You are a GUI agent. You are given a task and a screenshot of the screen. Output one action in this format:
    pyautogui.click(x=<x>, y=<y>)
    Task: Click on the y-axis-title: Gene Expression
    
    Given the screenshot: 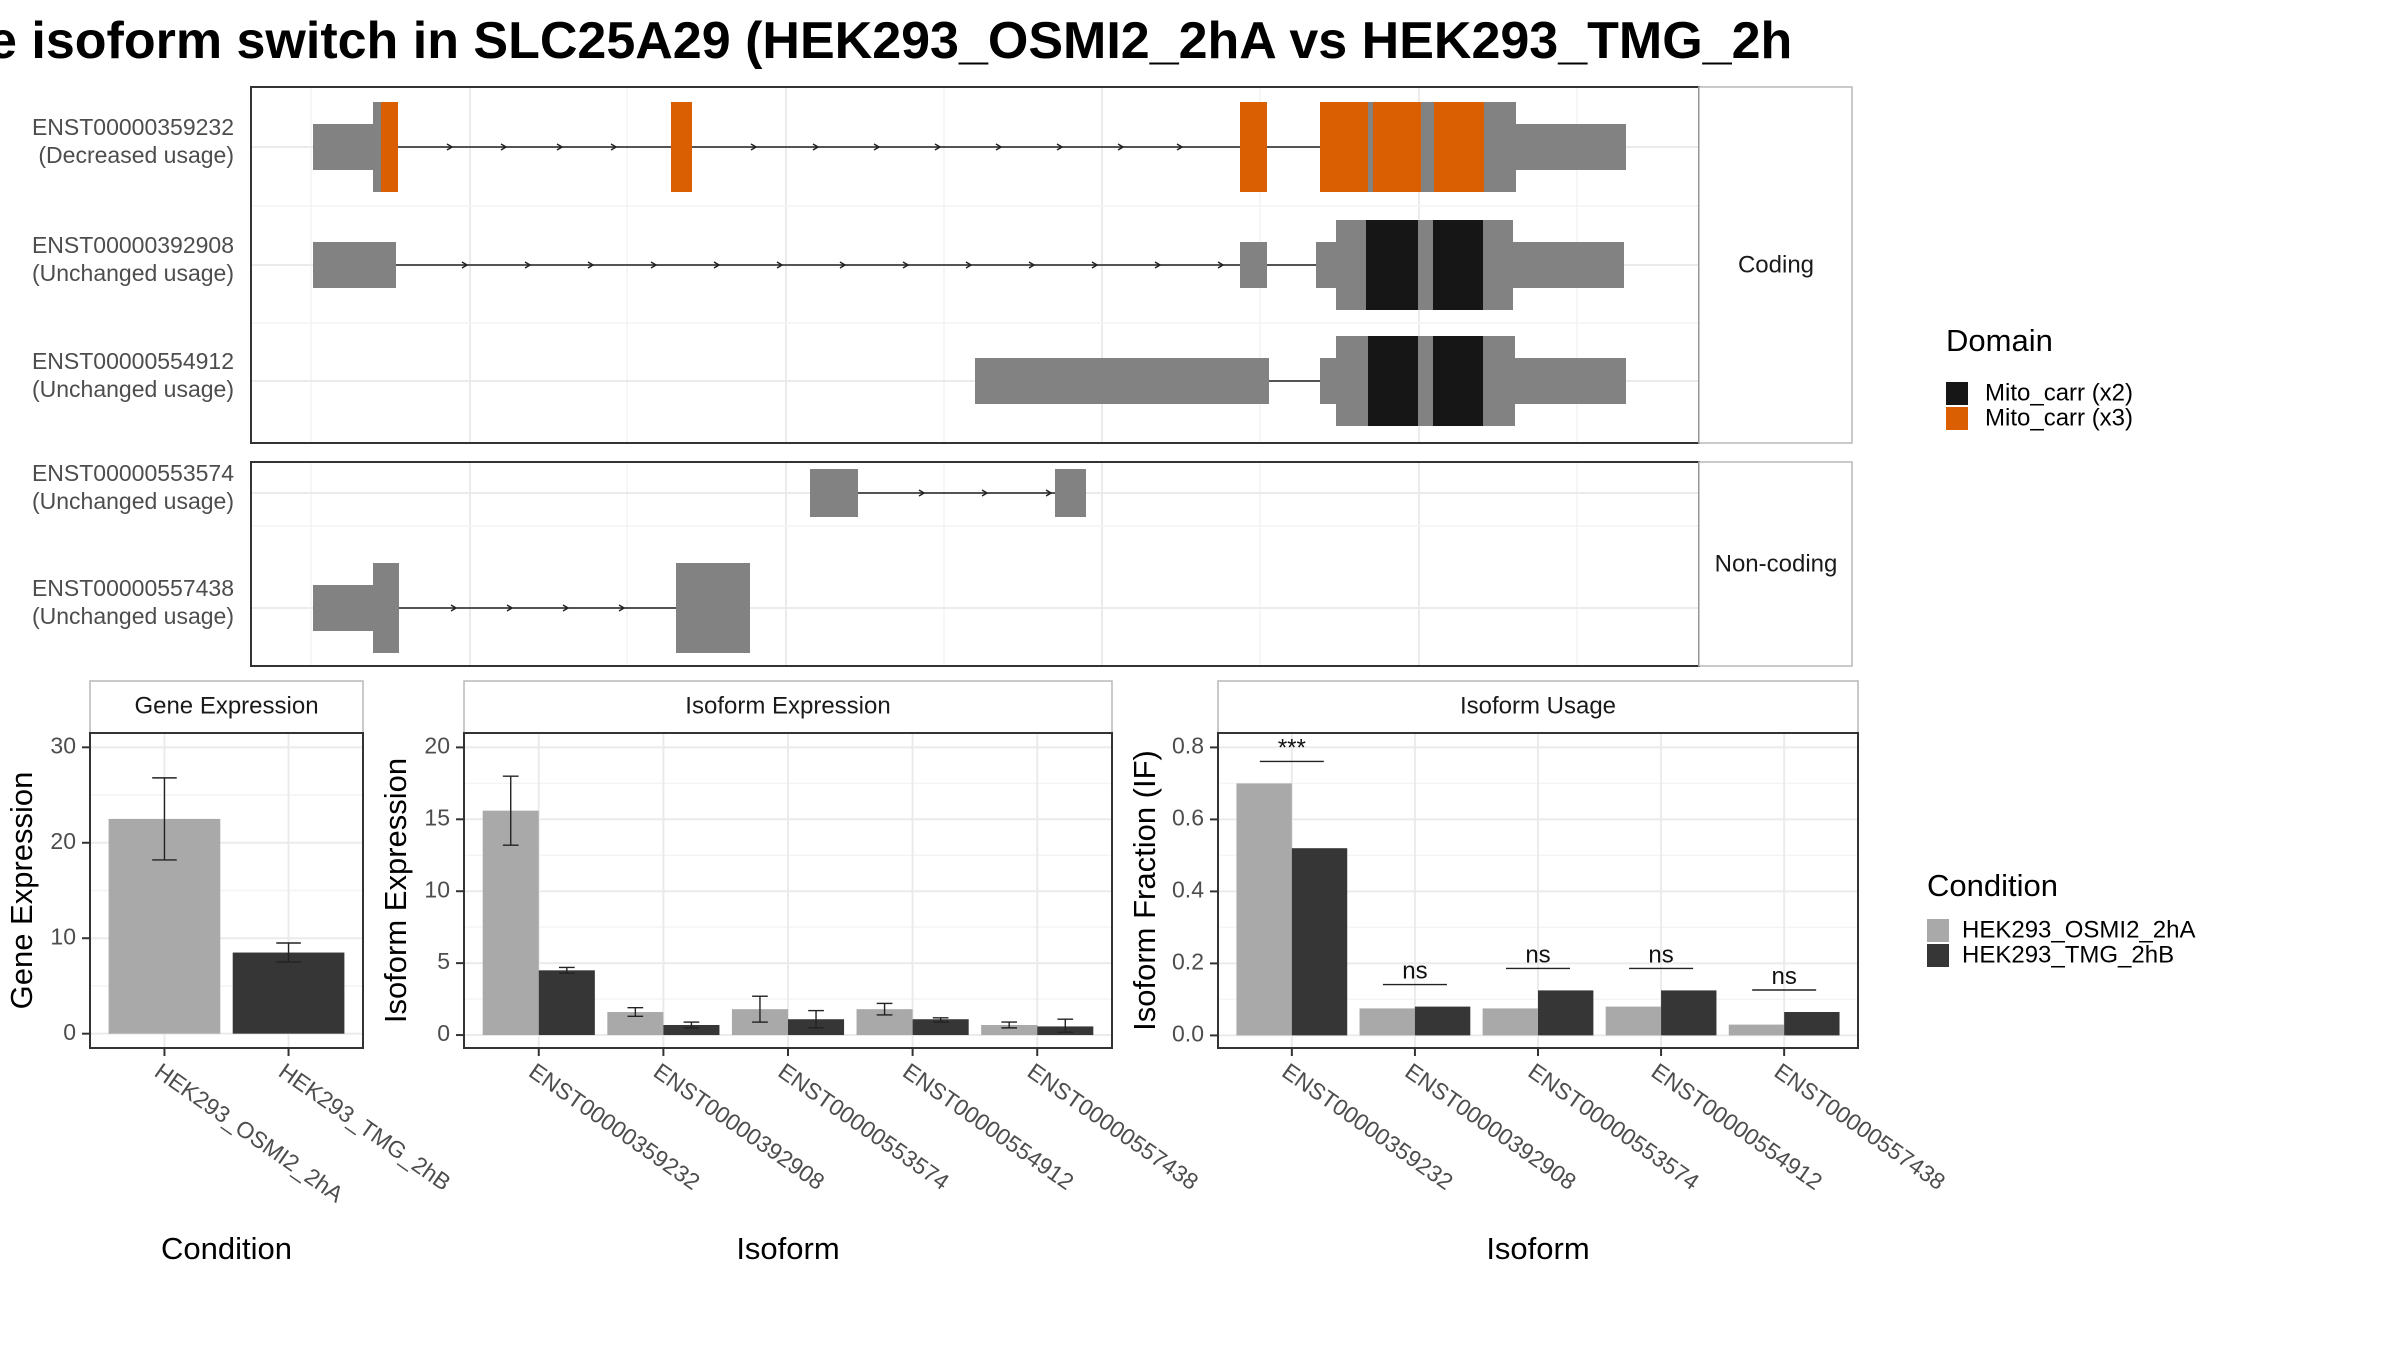 What is the action you would take?
    pyautogui.click(x=21, y=891)
    